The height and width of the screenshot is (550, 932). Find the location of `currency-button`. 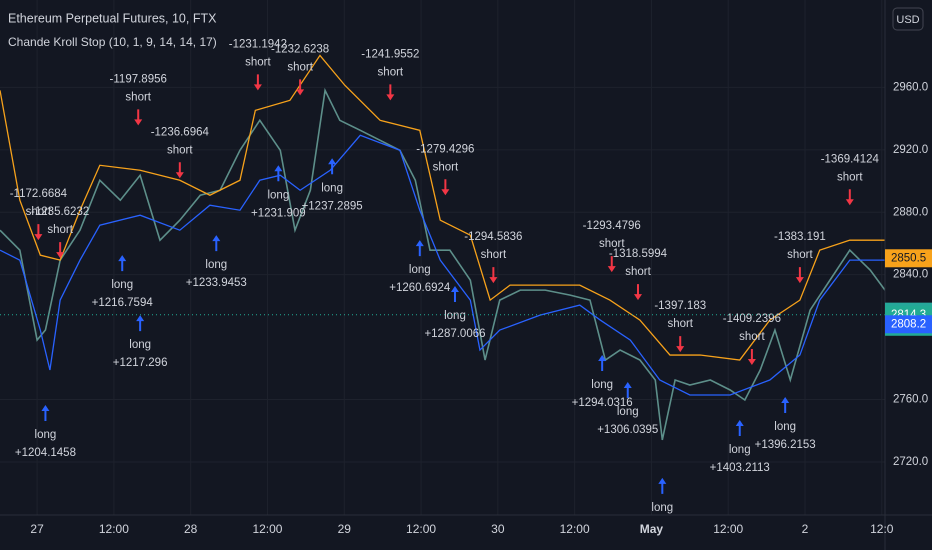

currency-button is located at coordinates (908, 19).